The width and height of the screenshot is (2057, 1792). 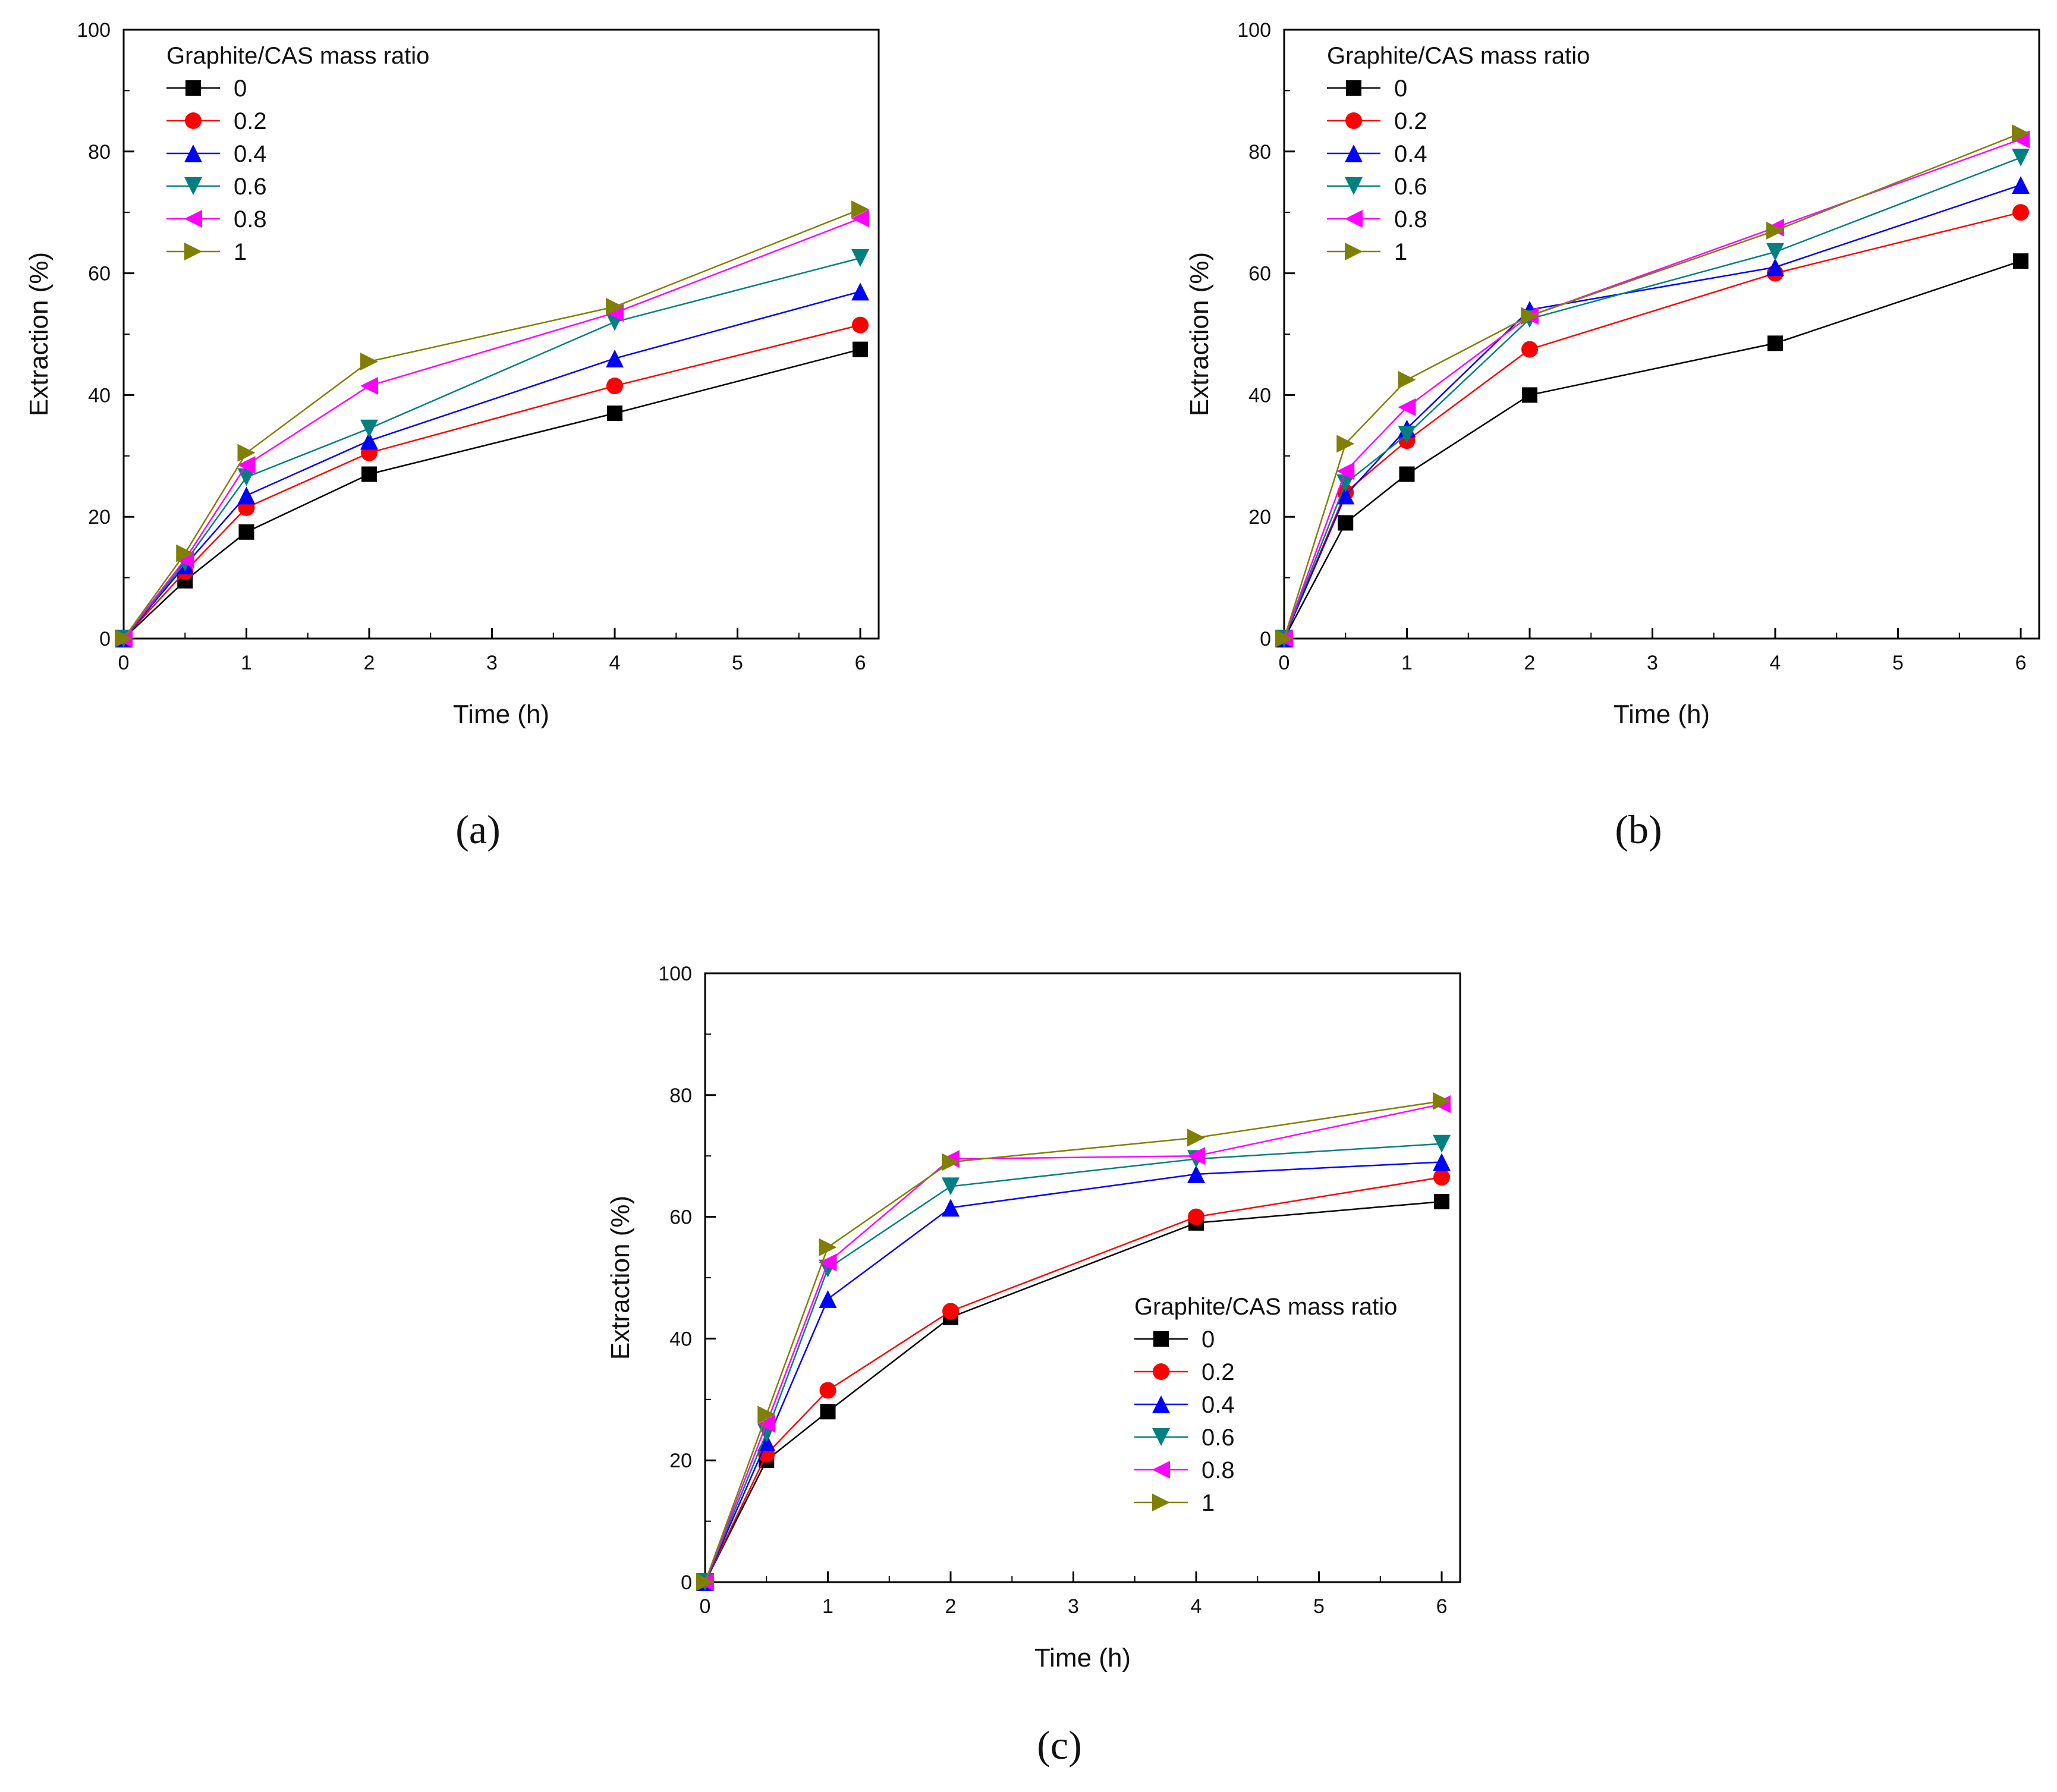 I want to click on legend-label: 1, so click(x=1400, y=252).